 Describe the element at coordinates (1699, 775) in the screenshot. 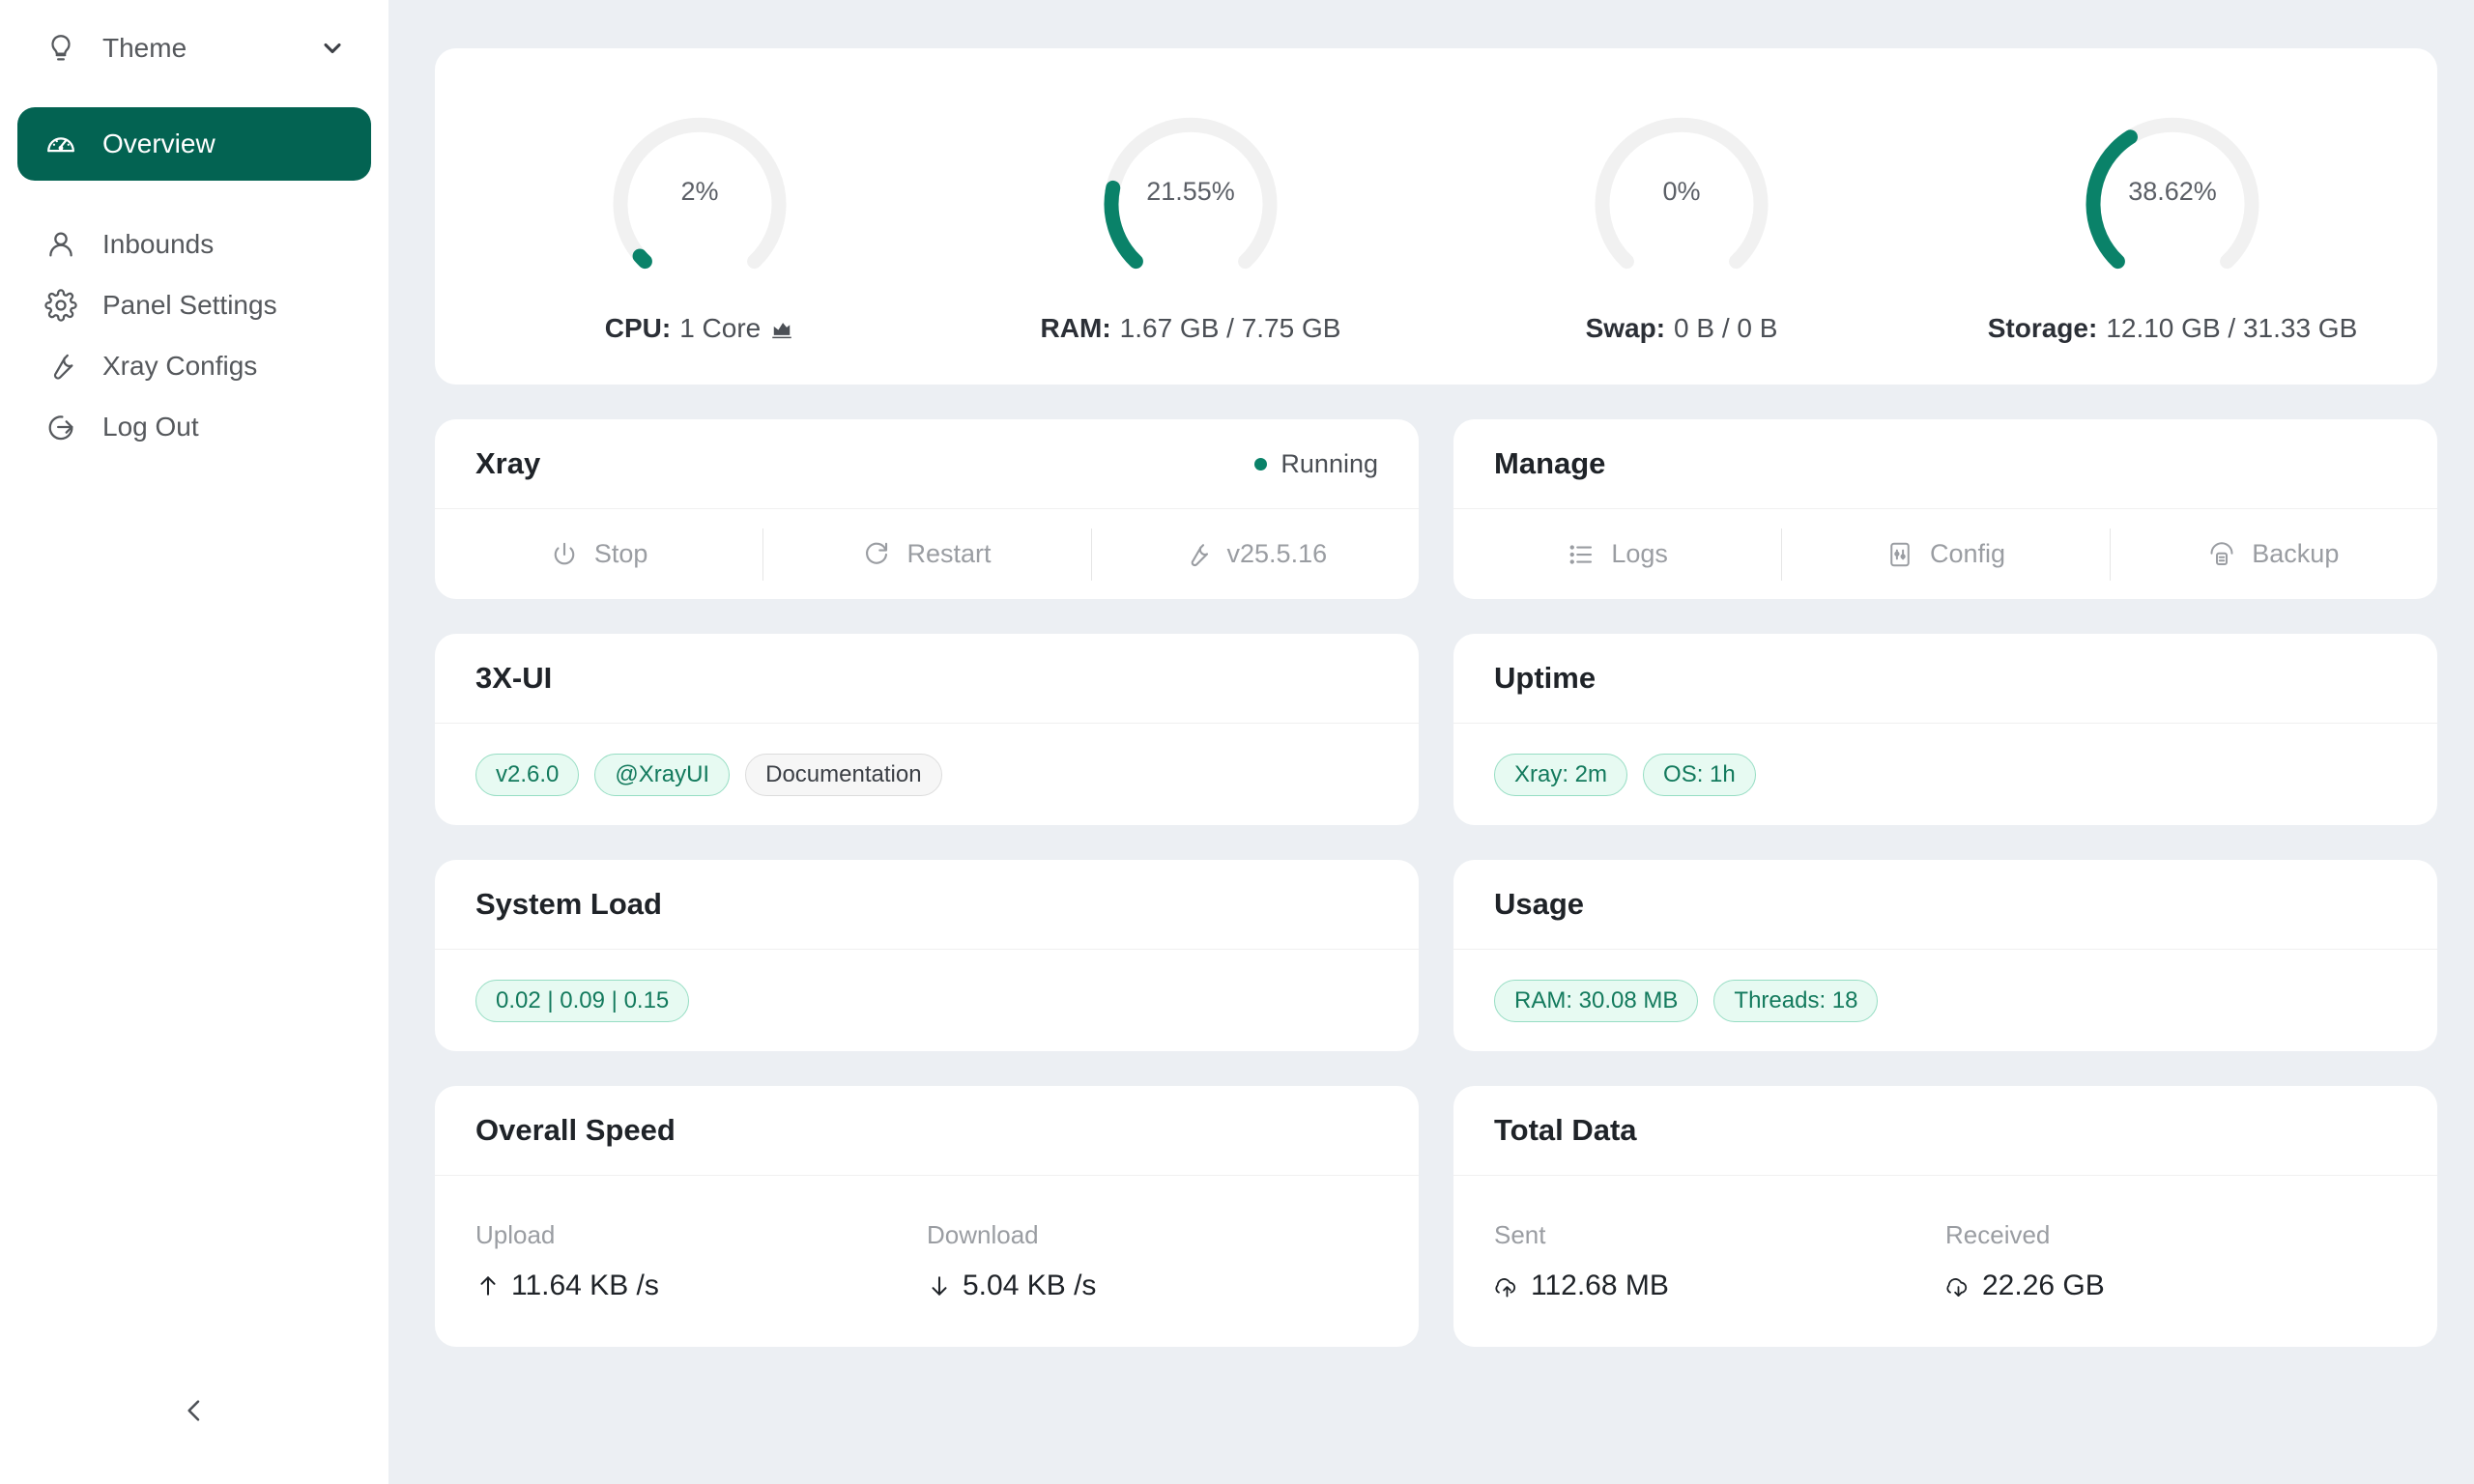

I see `badge-os-uptime: OS: 1h` at that location.